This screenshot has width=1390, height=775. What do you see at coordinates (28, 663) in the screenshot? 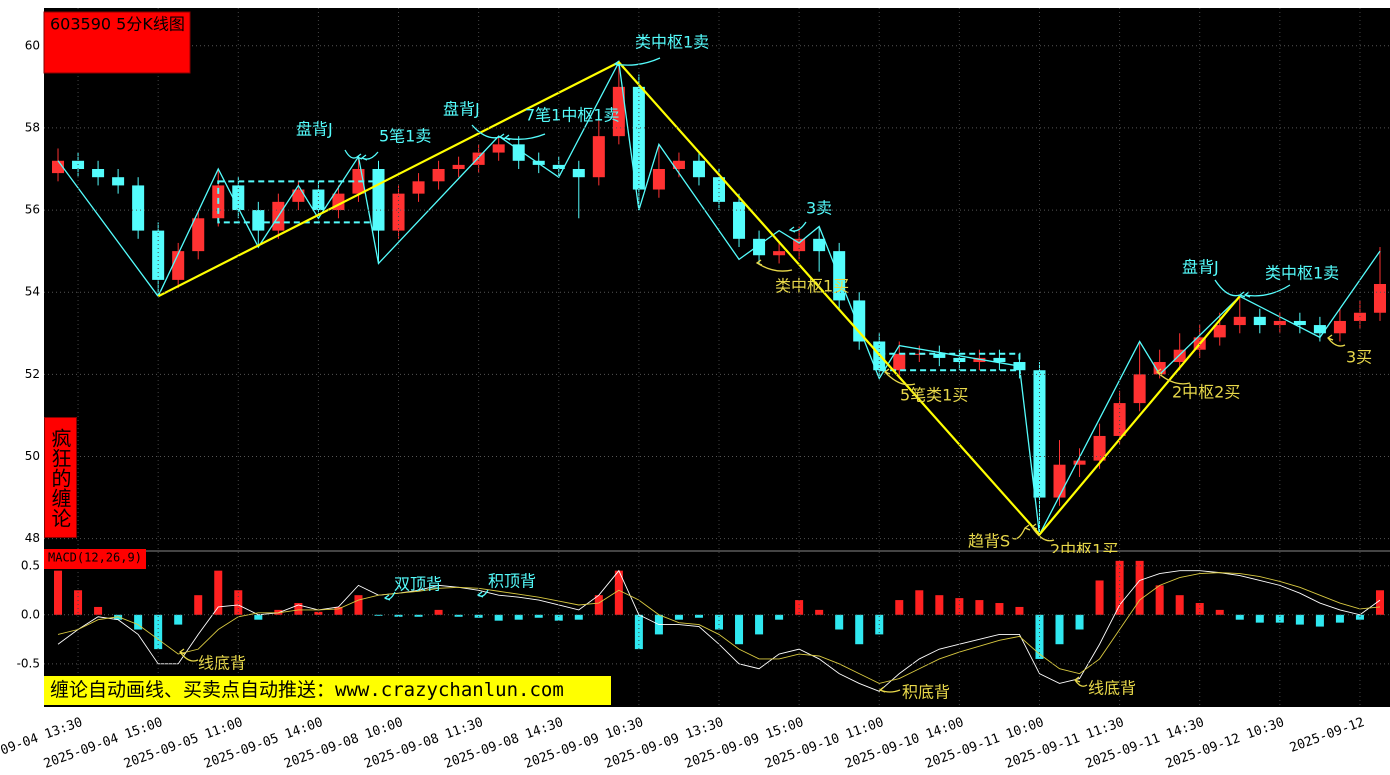
I see `y-tick-label: -0.5` at bounding box center [28, 663].